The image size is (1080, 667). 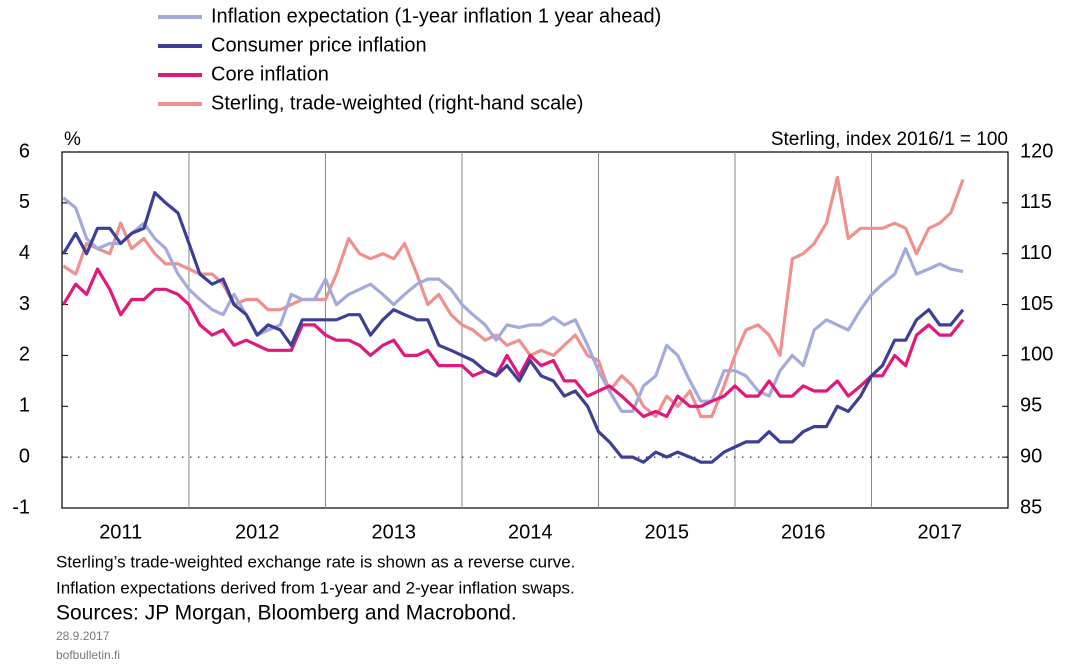 I want to click on x-tick-label: 2013, so click(x=393, y=532).